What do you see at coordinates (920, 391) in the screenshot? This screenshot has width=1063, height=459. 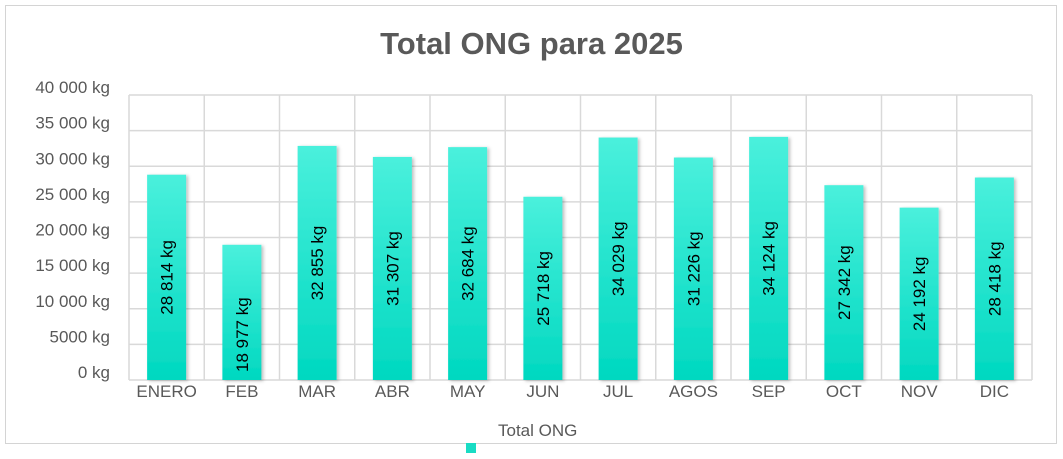 I see `x-tick-label: NOV` at bounding box center [920, 391].